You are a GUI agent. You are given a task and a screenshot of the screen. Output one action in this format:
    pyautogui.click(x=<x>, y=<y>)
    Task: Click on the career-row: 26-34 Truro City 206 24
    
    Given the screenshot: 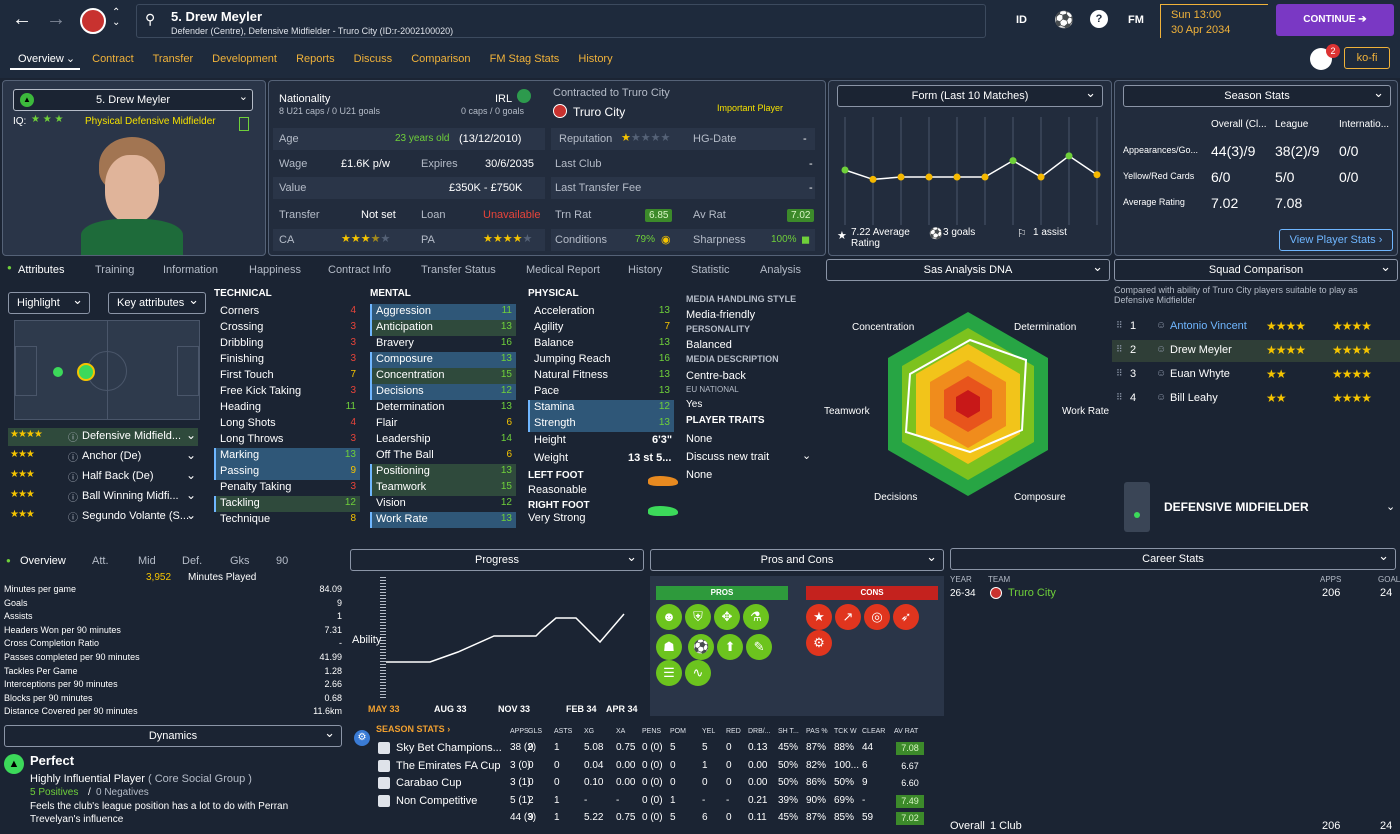 What is the action you would take?
    pyautogui.click(x=1174, y=595)
    